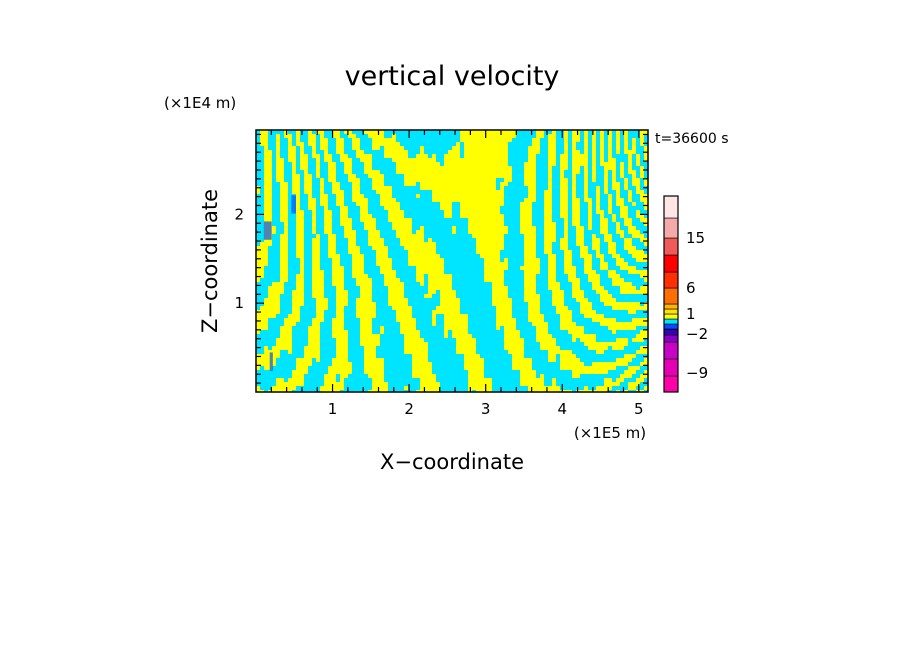 The image size is (904, 654). What do you see at coordinates (639, 409) in the screenshot?
I see `x-tick-label: 5` at bounding box center [639, 409].